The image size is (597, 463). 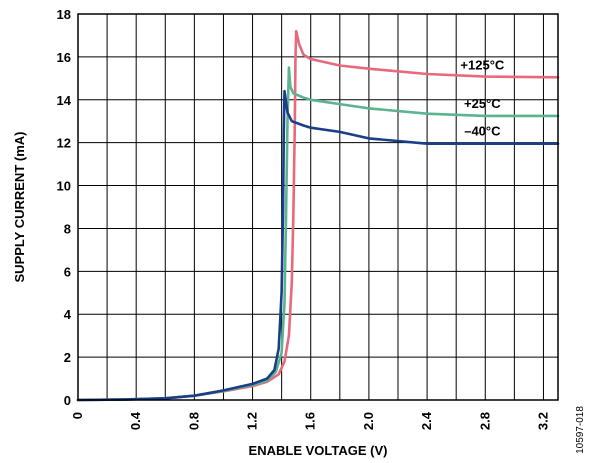 I want to click on x-tick-label: 2.8, so click(x=484, y=421).